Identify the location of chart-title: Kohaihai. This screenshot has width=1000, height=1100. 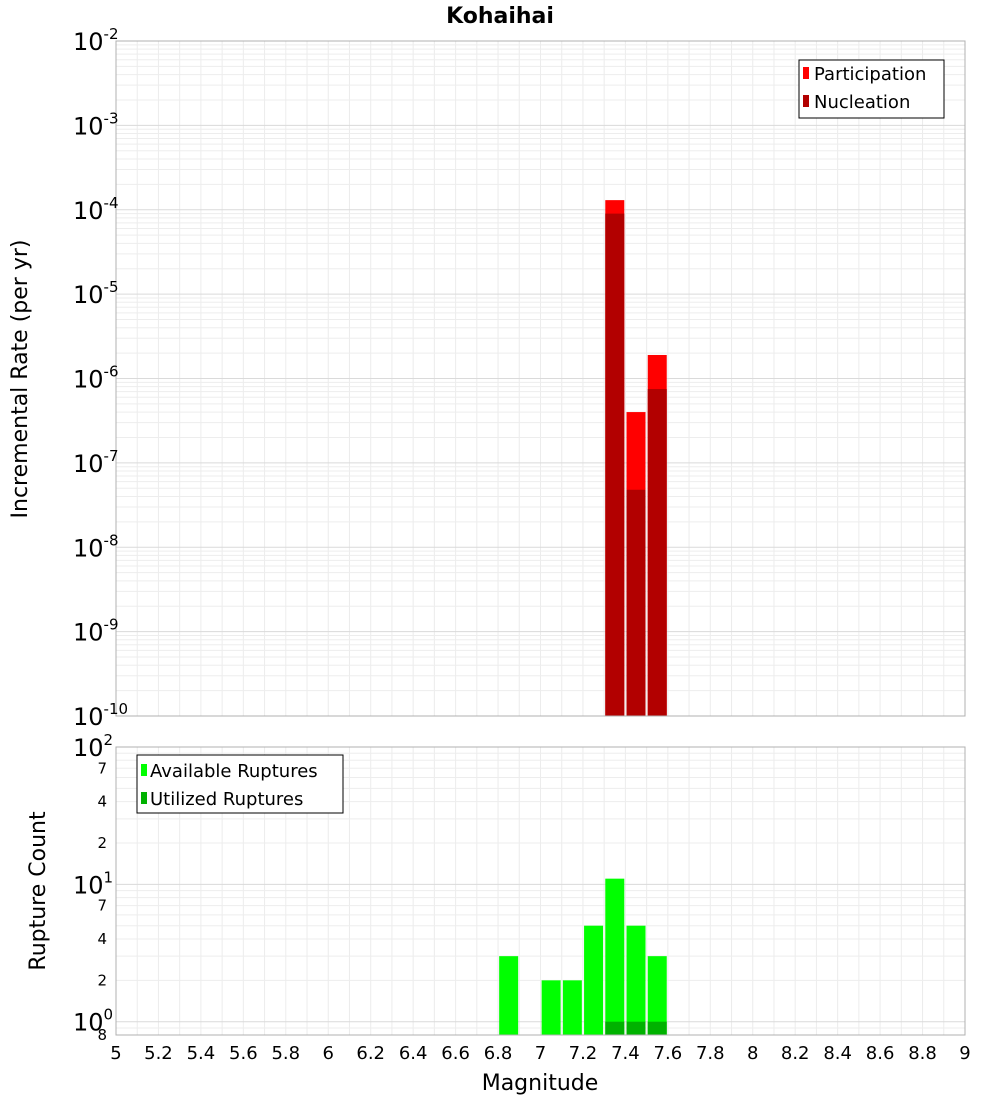
(500, 16).